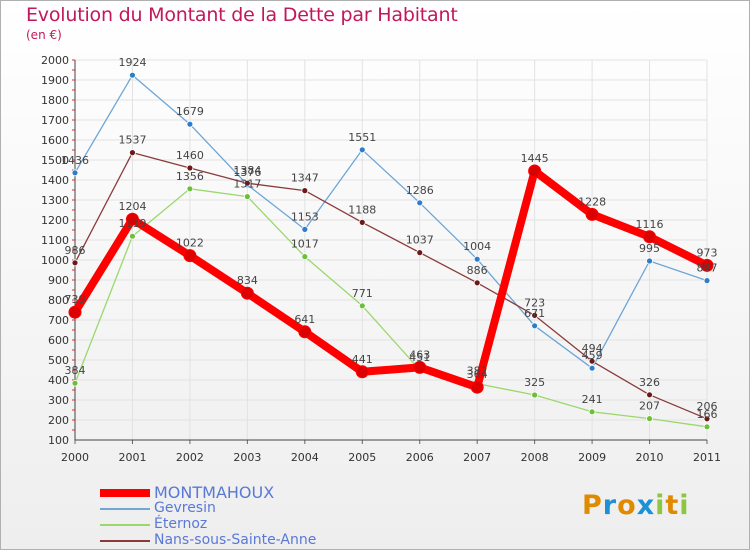 The width and height of the screenshot is (750, 550). I want to click on x-tick-label: 2002, so click(190, 457).